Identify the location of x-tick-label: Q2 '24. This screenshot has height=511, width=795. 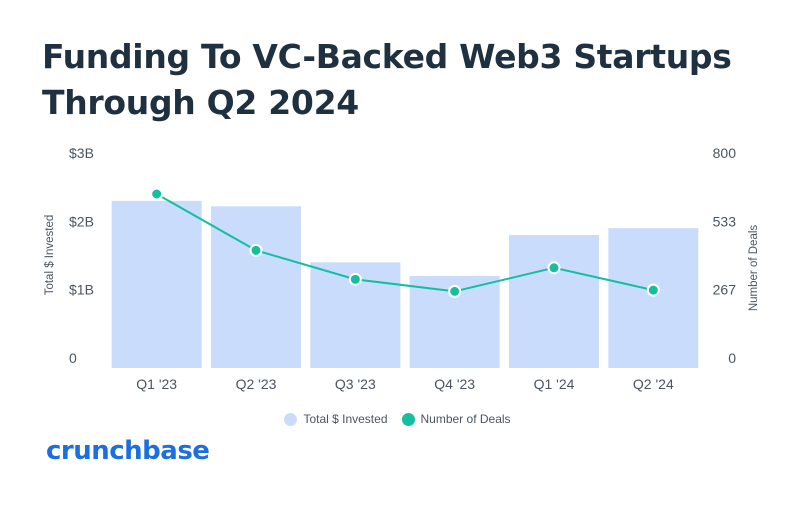
(653, 384).